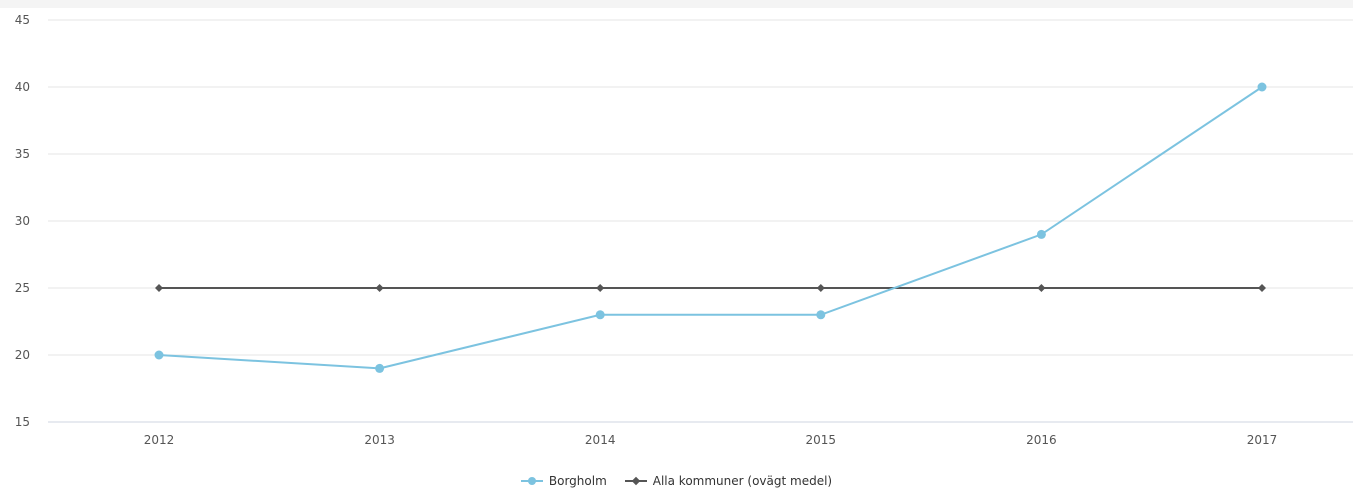  I want to click on y-tick-label: 20, so click(22, 355).